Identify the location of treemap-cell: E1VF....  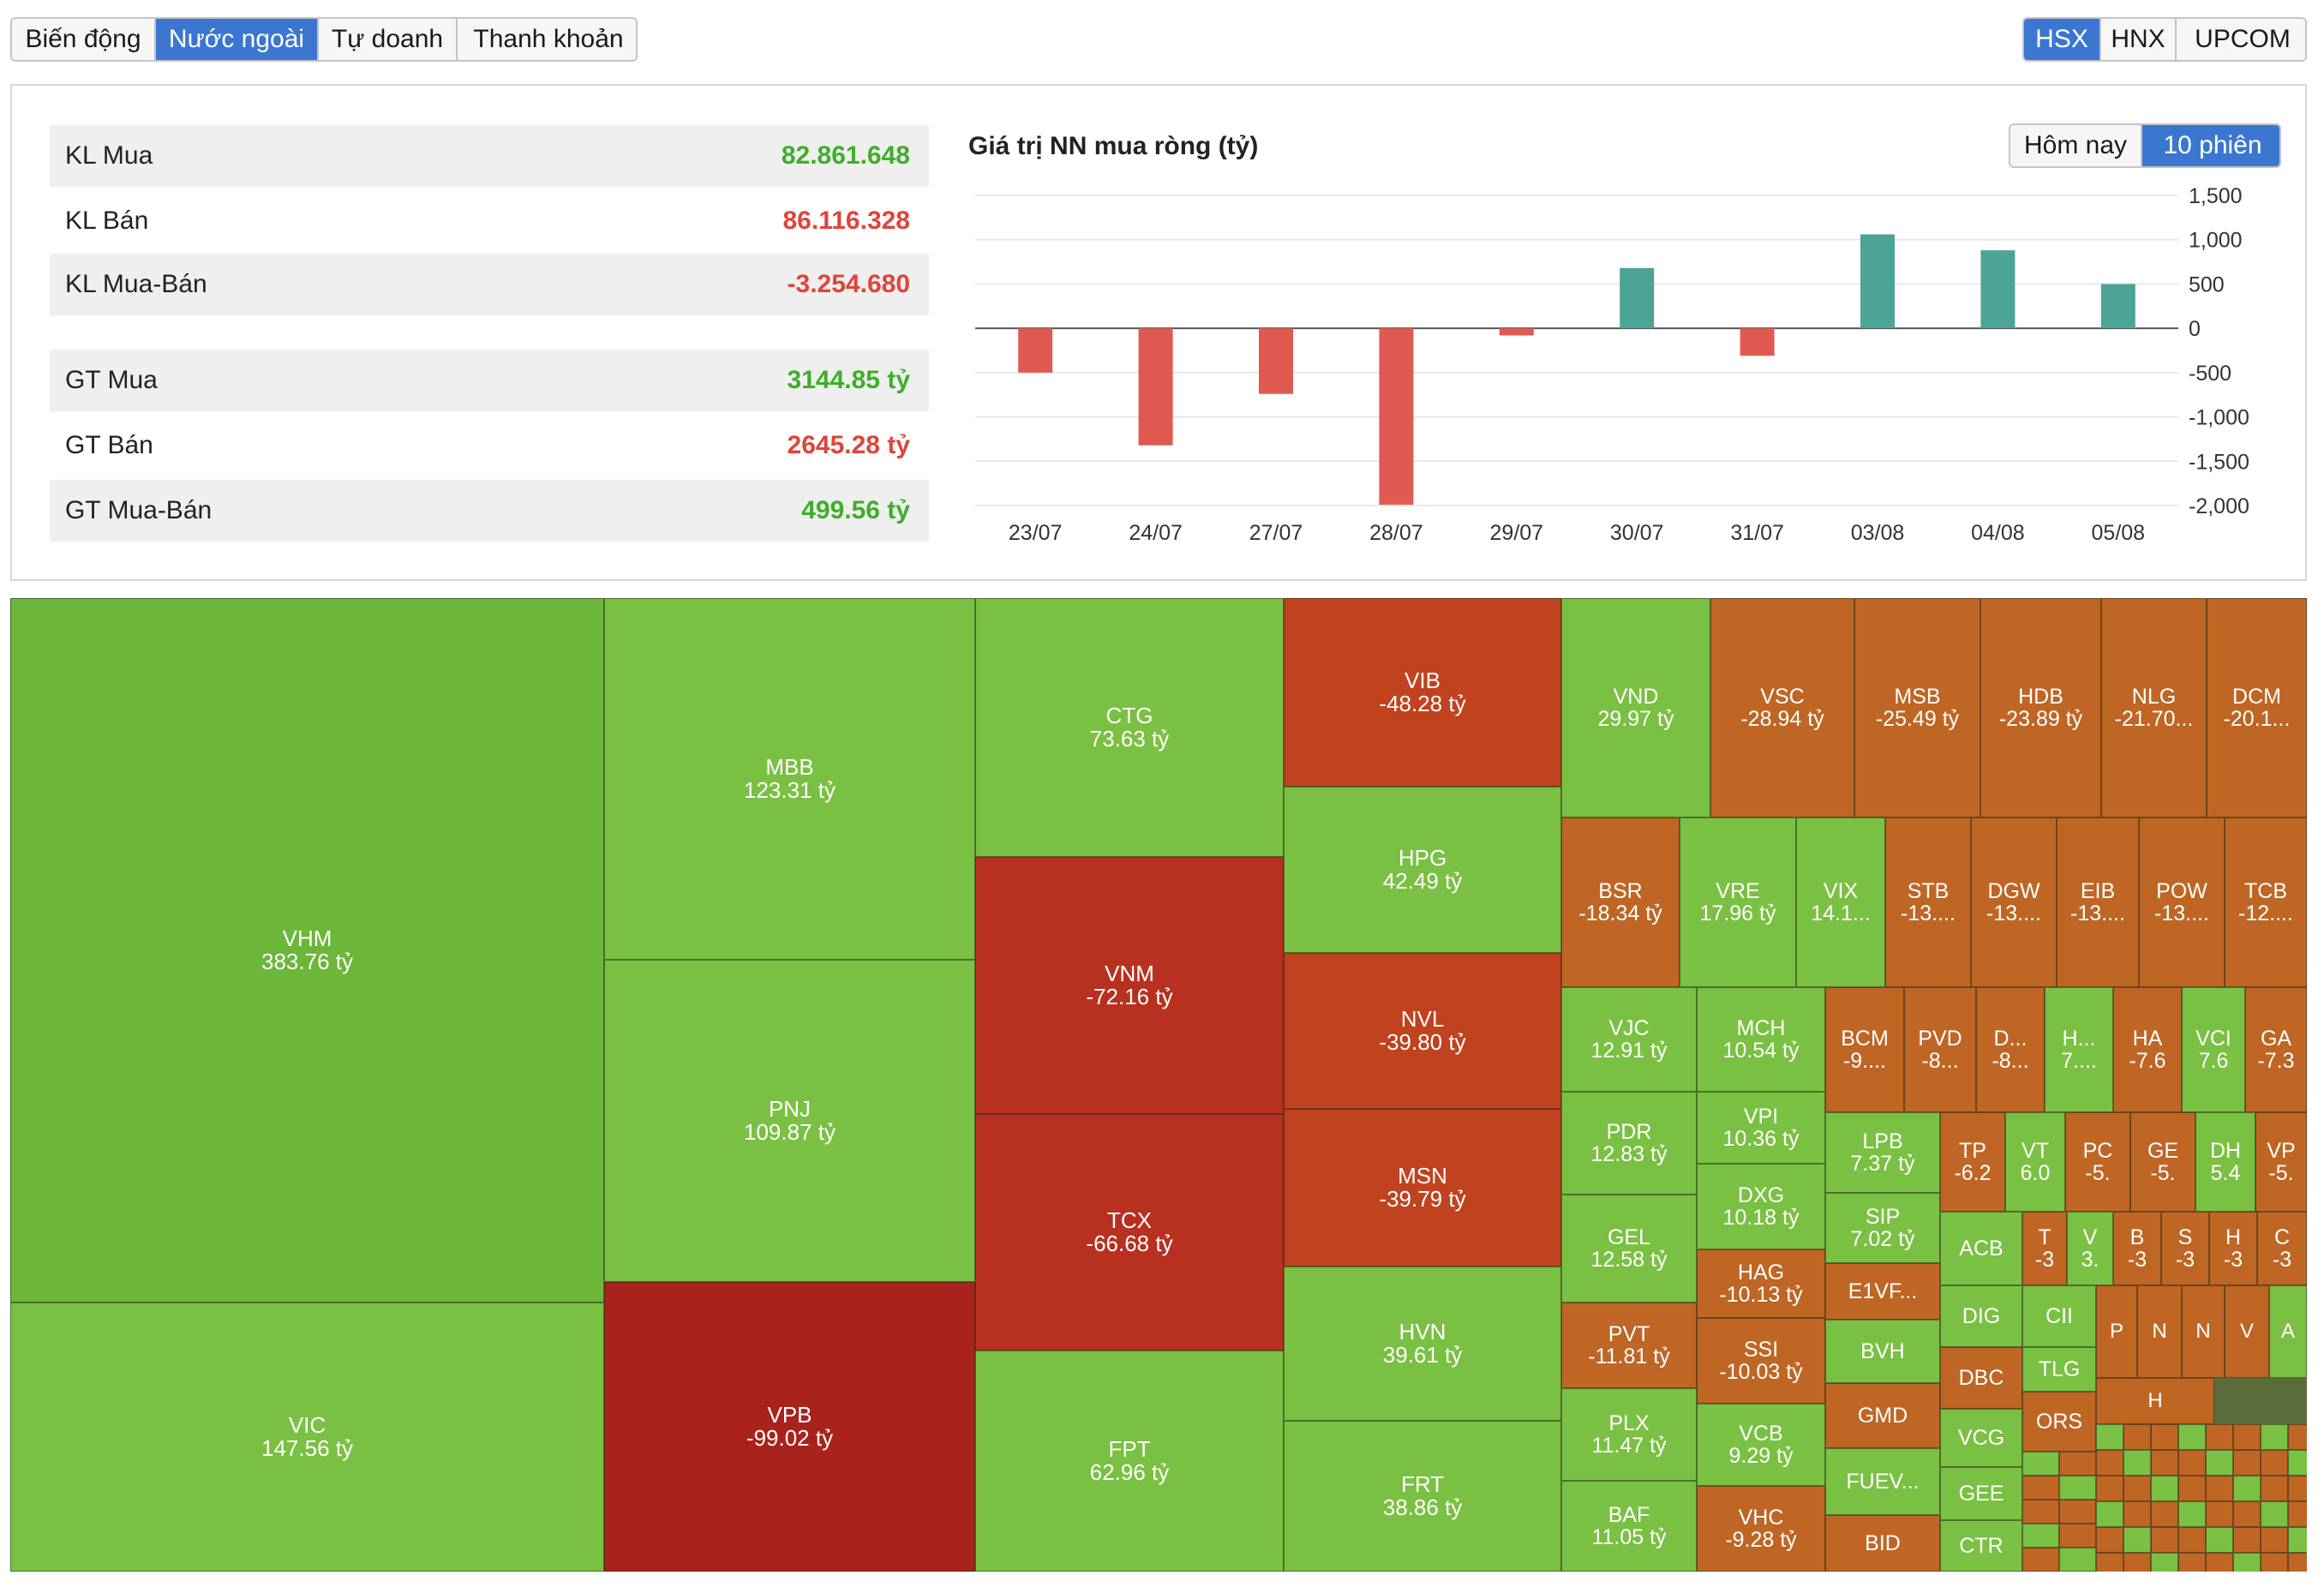
(1882, 1291).